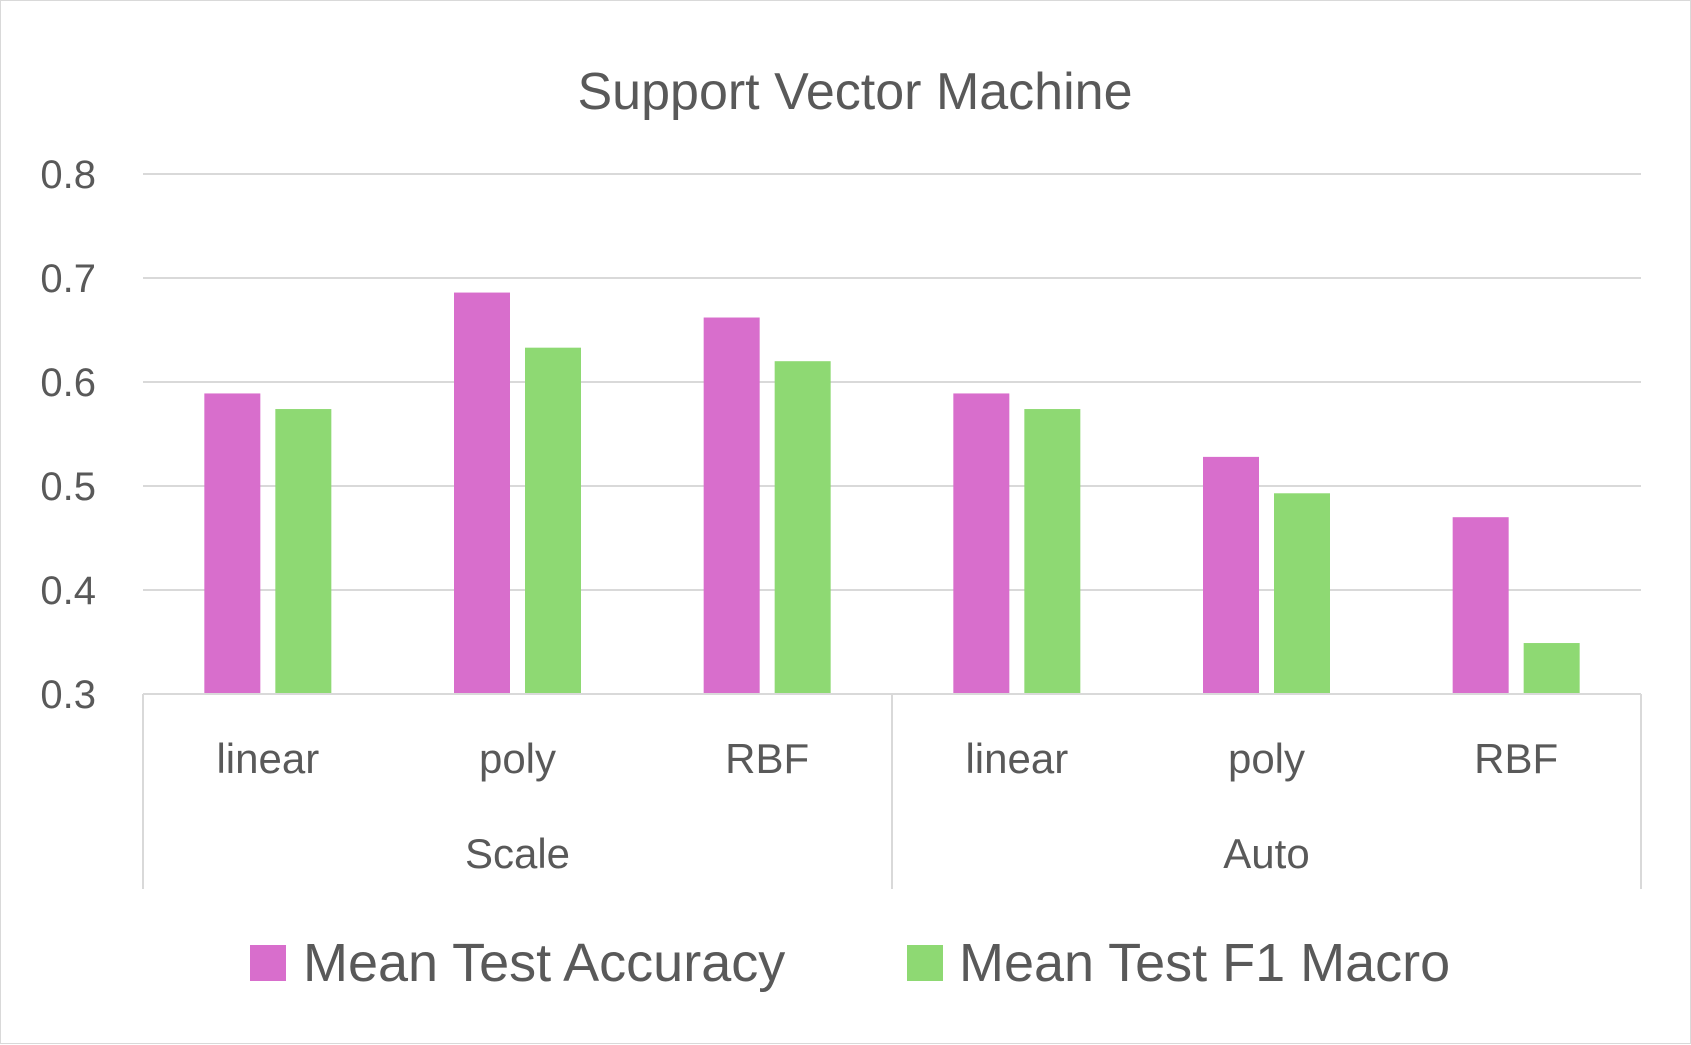 The image size is (1691, 1045). What do you see at coordinates (68, 695) in the screenshot?
I see `y-tick-label: 0.3` at bounding box center [68, 695].